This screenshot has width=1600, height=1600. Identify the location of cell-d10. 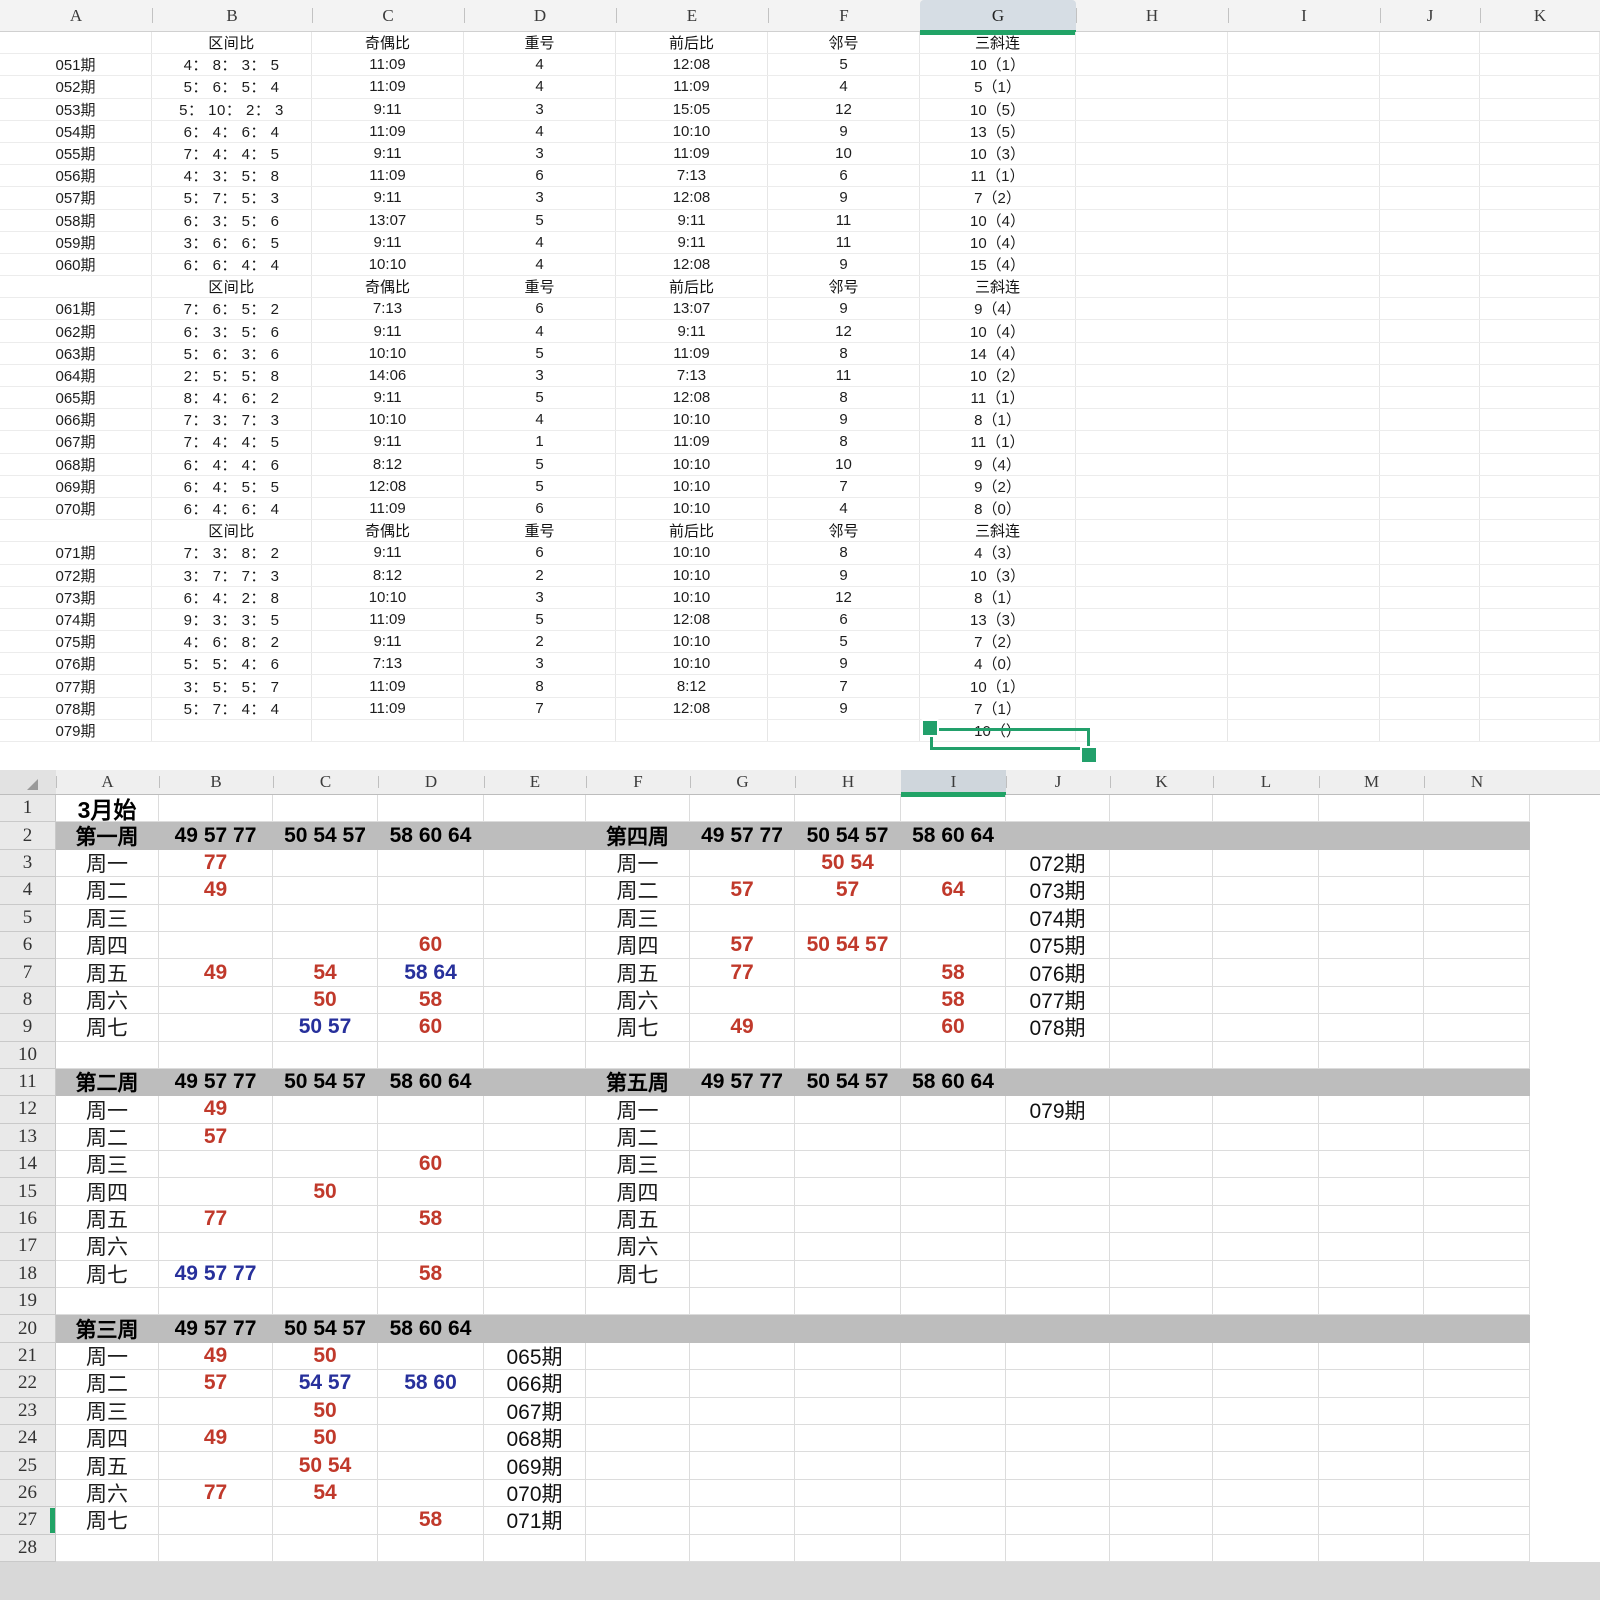
(431, 1055).